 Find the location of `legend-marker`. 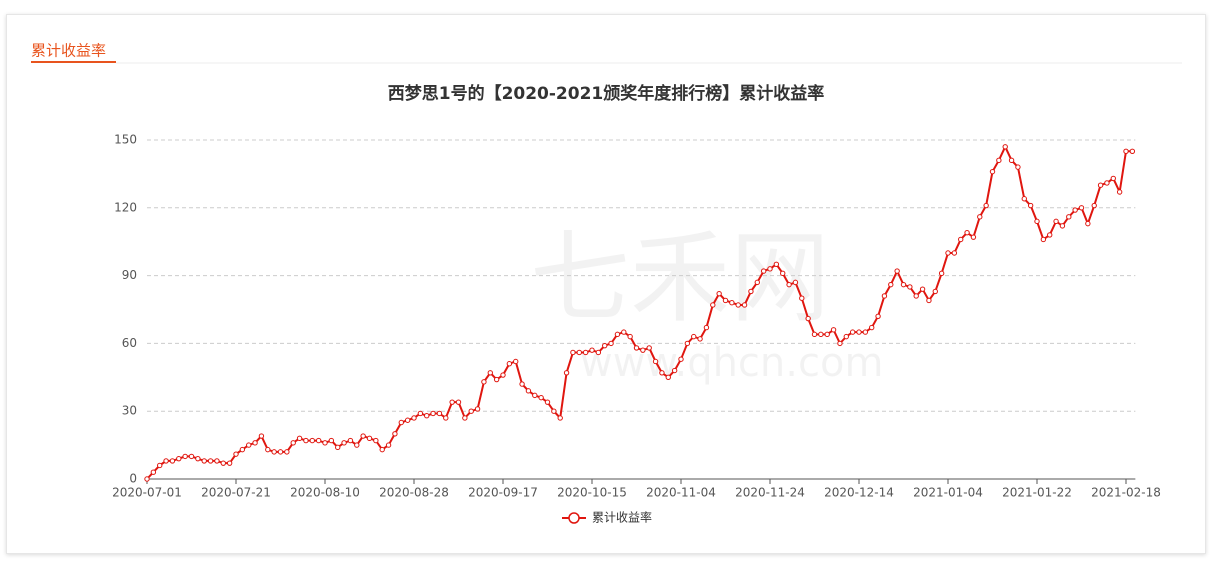

legend-marker is located at coordinates (574, 518).